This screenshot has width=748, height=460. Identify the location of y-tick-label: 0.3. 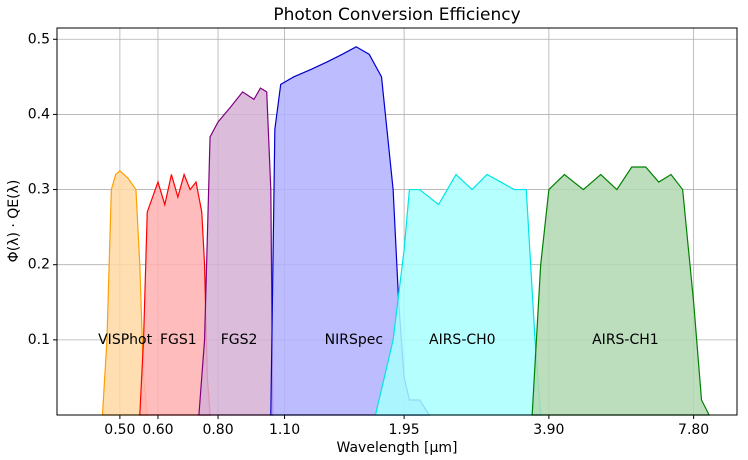
(39, 190).